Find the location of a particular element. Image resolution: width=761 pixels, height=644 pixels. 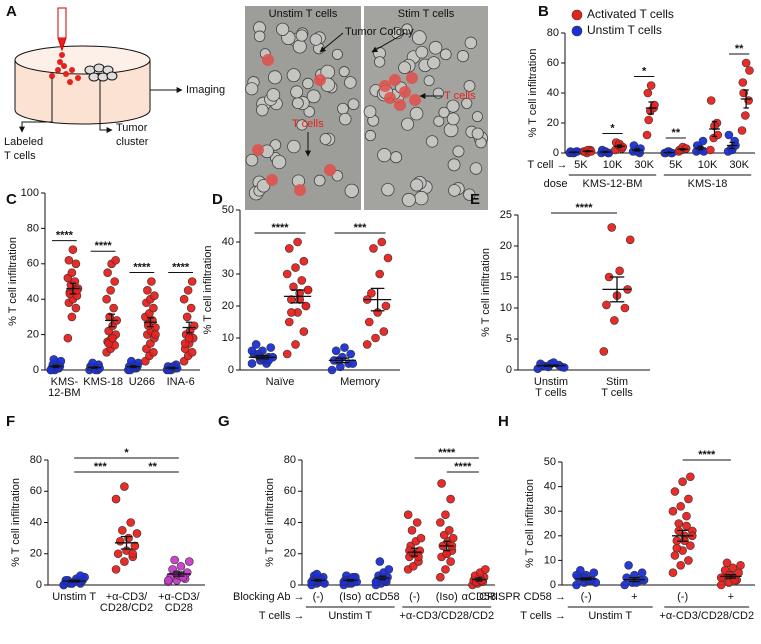

row-label: T cell → is located at coordinates (547, 165).